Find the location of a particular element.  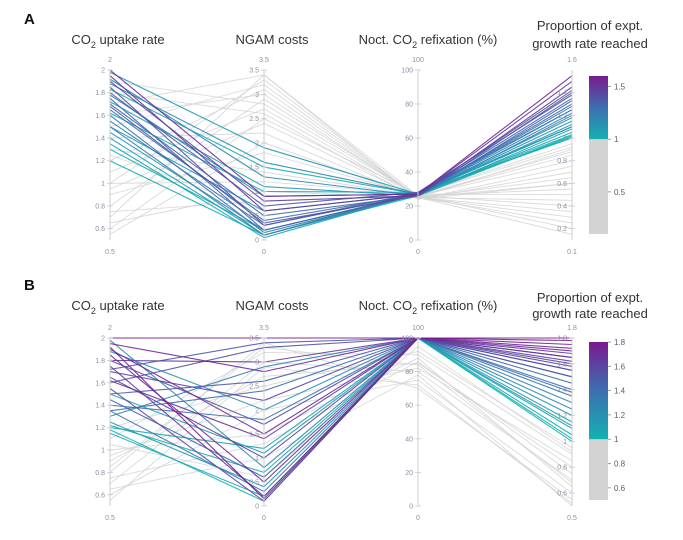

axis-tick-label: 1.8 is located at coordinates (100, 361).